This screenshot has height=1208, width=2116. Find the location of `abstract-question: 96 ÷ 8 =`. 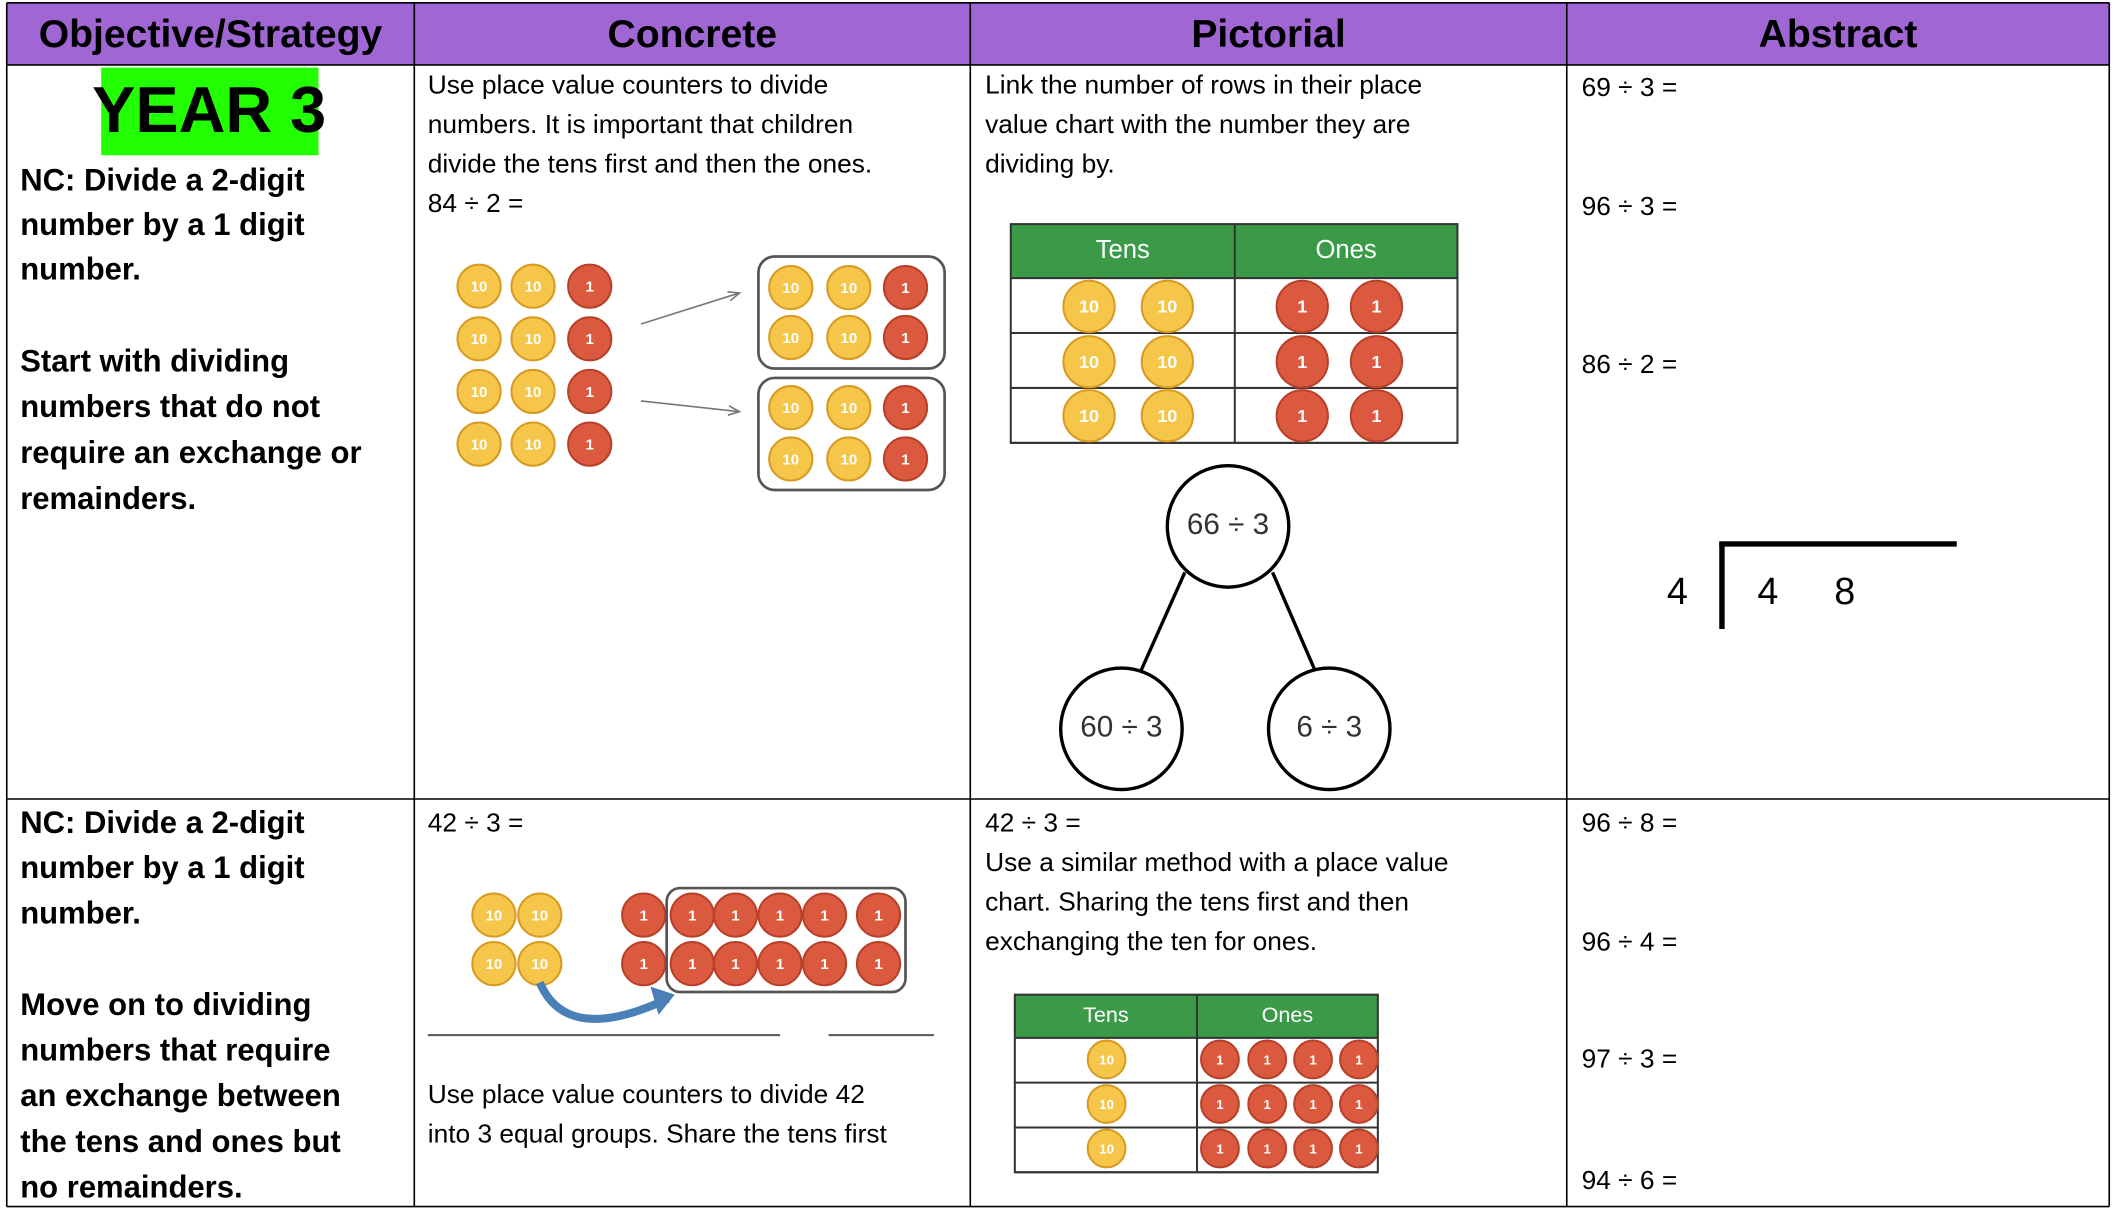

abstract-question: 96 ÷ 8 = is located at coordinates (1630, 823).